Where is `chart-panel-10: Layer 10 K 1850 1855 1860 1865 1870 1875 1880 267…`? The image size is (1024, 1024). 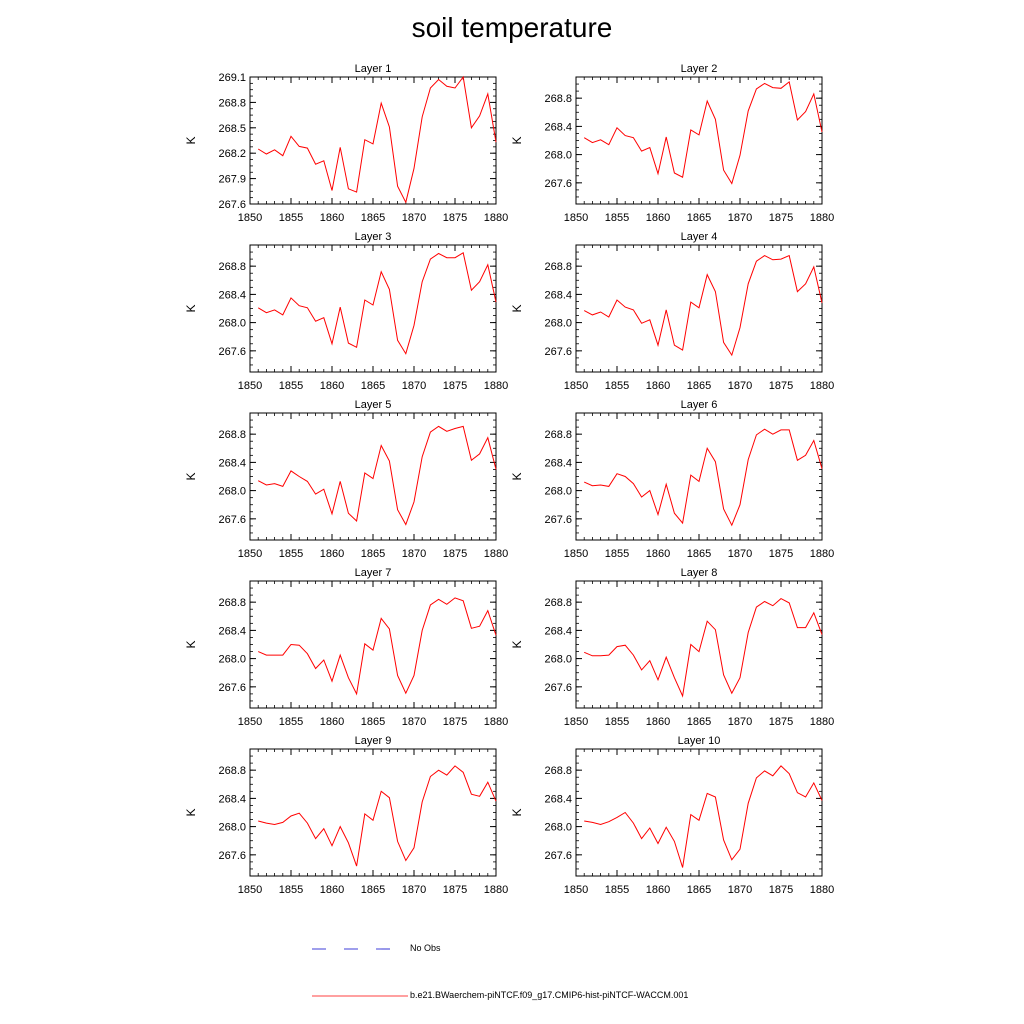
chart-panel-10: Layer 10 K 1850 1855 1860 1865 1870 1875 1880 267… is located at coordinates (672, 815).